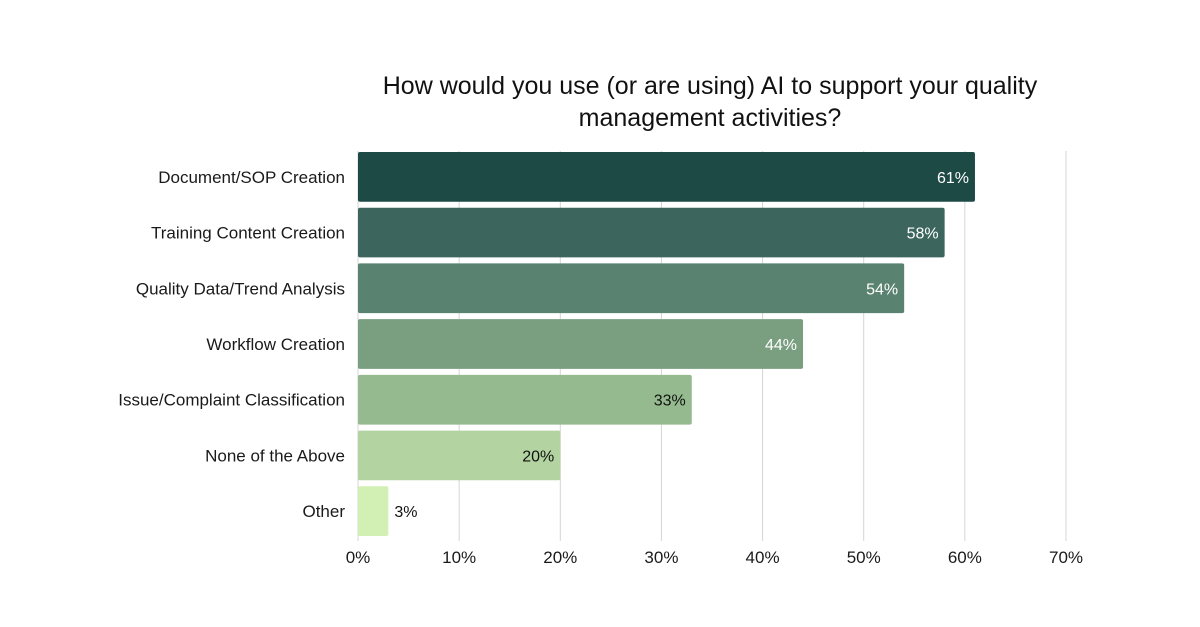 This screenshot has height=627, width=1200. Describe the element at coordinates (538, 456) in the screenshot. I see `data-label: 20%` at that location.